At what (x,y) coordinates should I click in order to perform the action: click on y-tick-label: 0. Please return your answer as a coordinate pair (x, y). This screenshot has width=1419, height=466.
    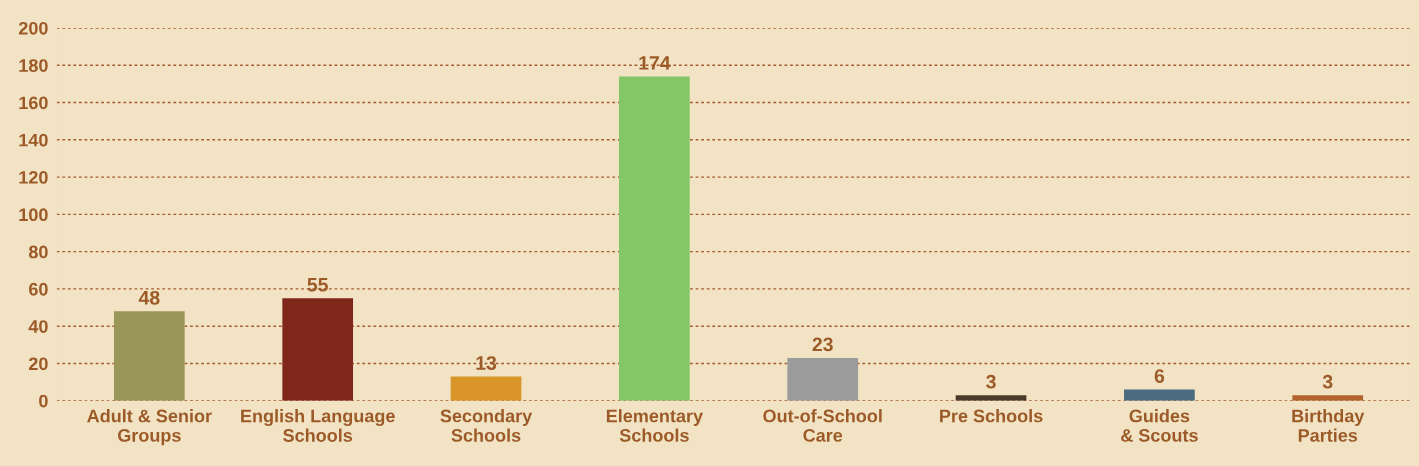
    Looking at the image, I should click on (43, 401).